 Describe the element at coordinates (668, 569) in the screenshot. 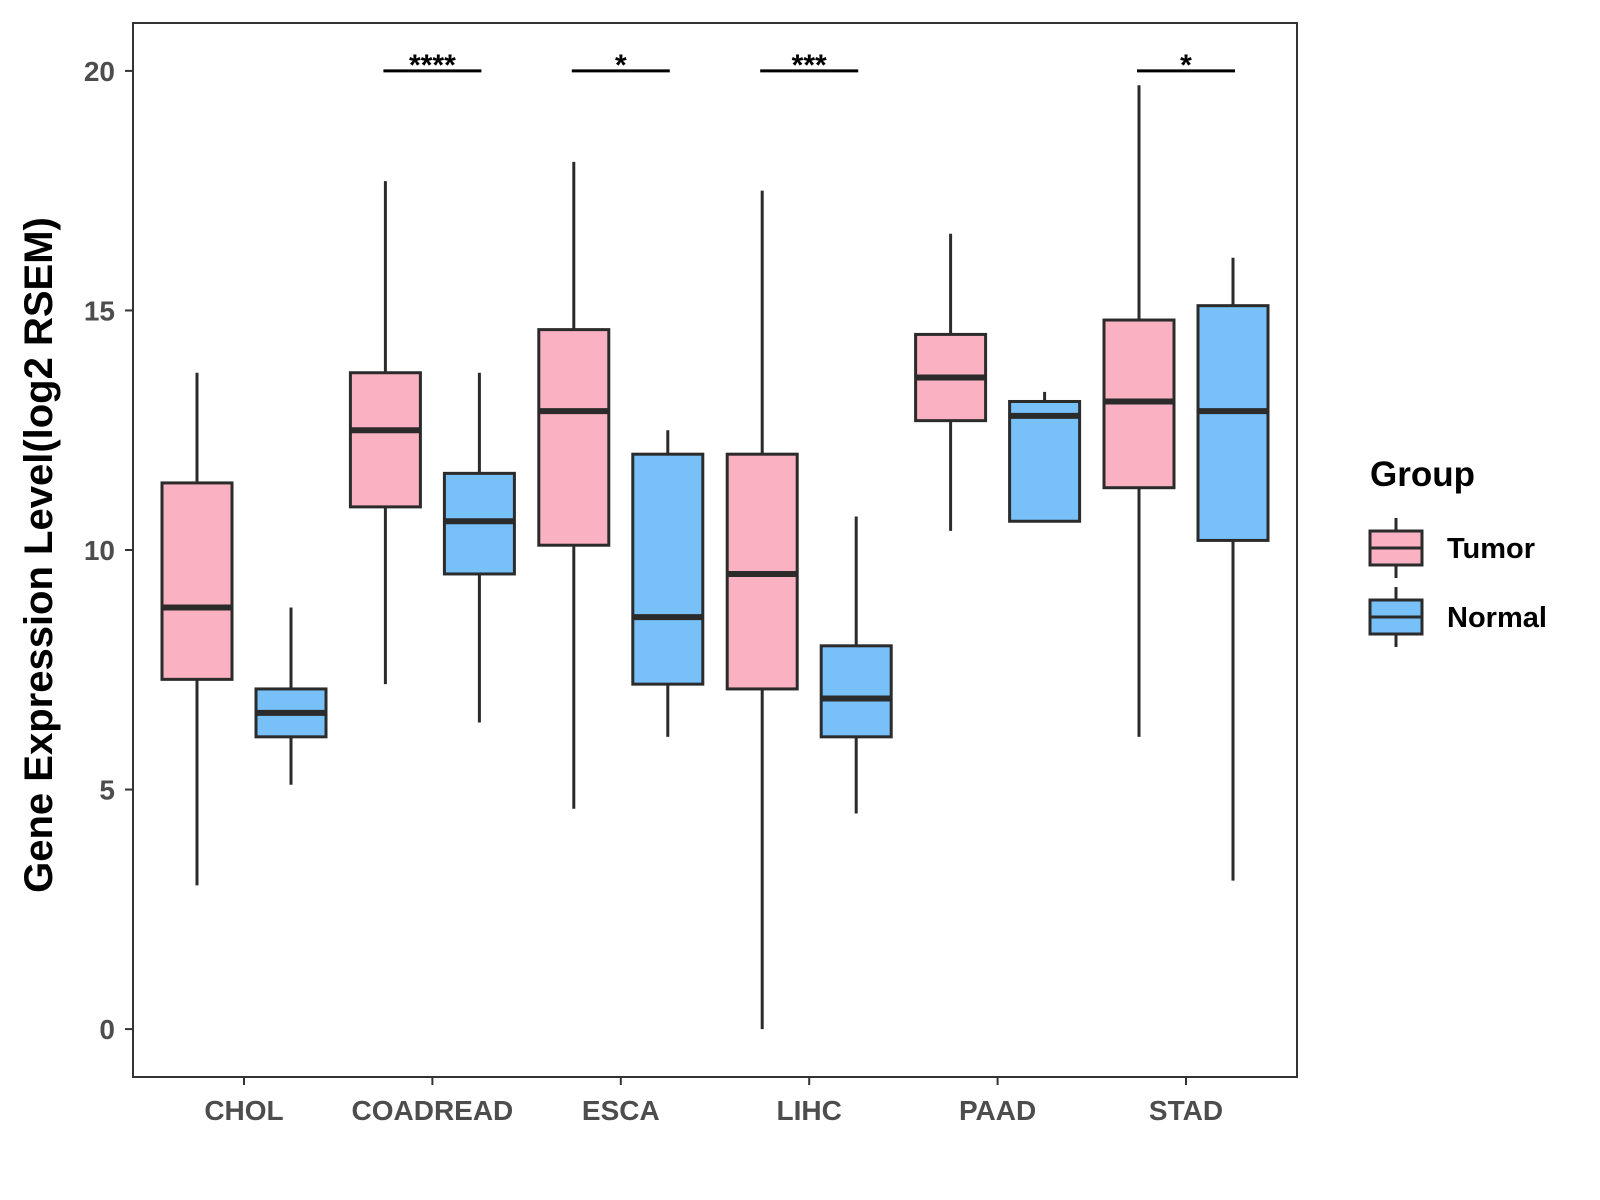

I see `box-normal-esca` at that location.